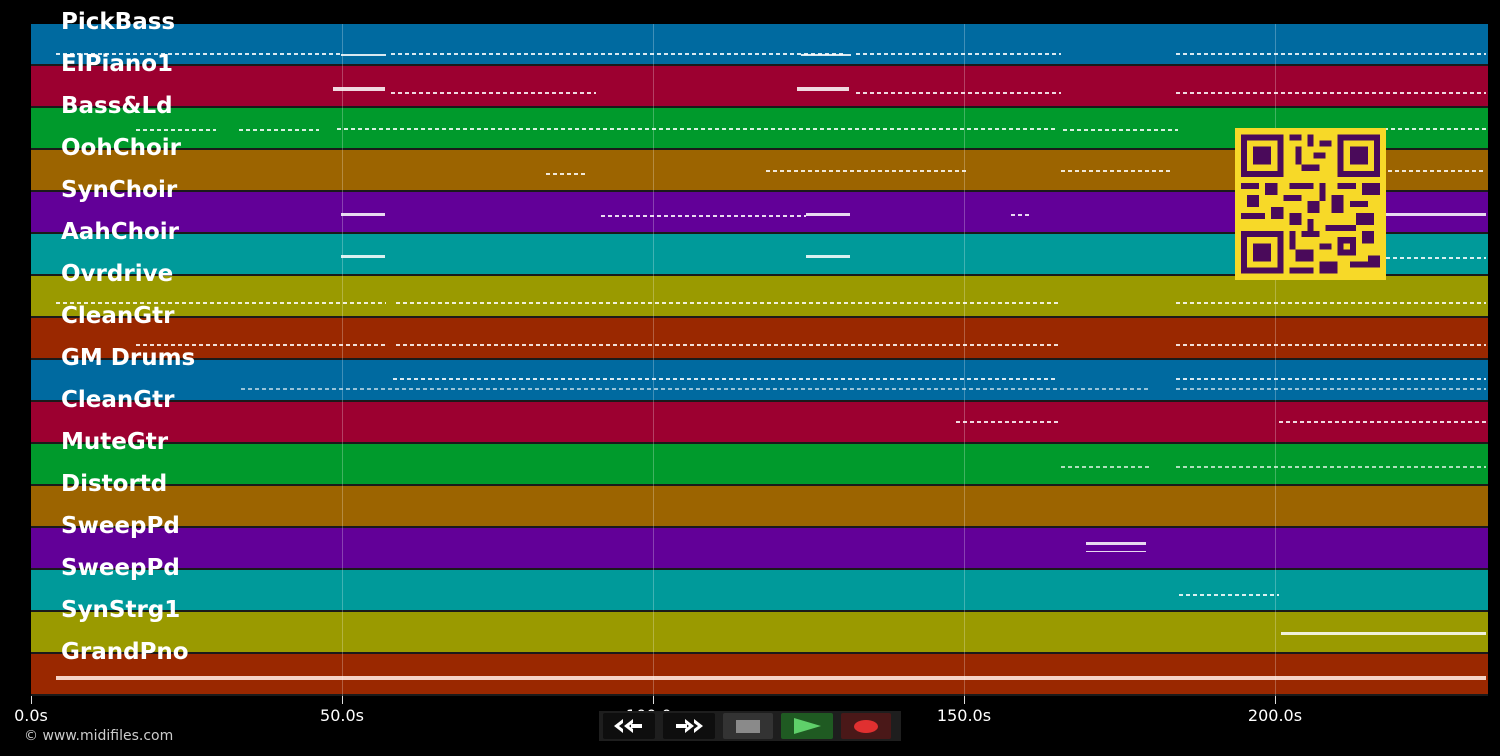 The image size is (1500, 756). I want to click on copyright-text: © www.midifiles.com, so click(99, 736).